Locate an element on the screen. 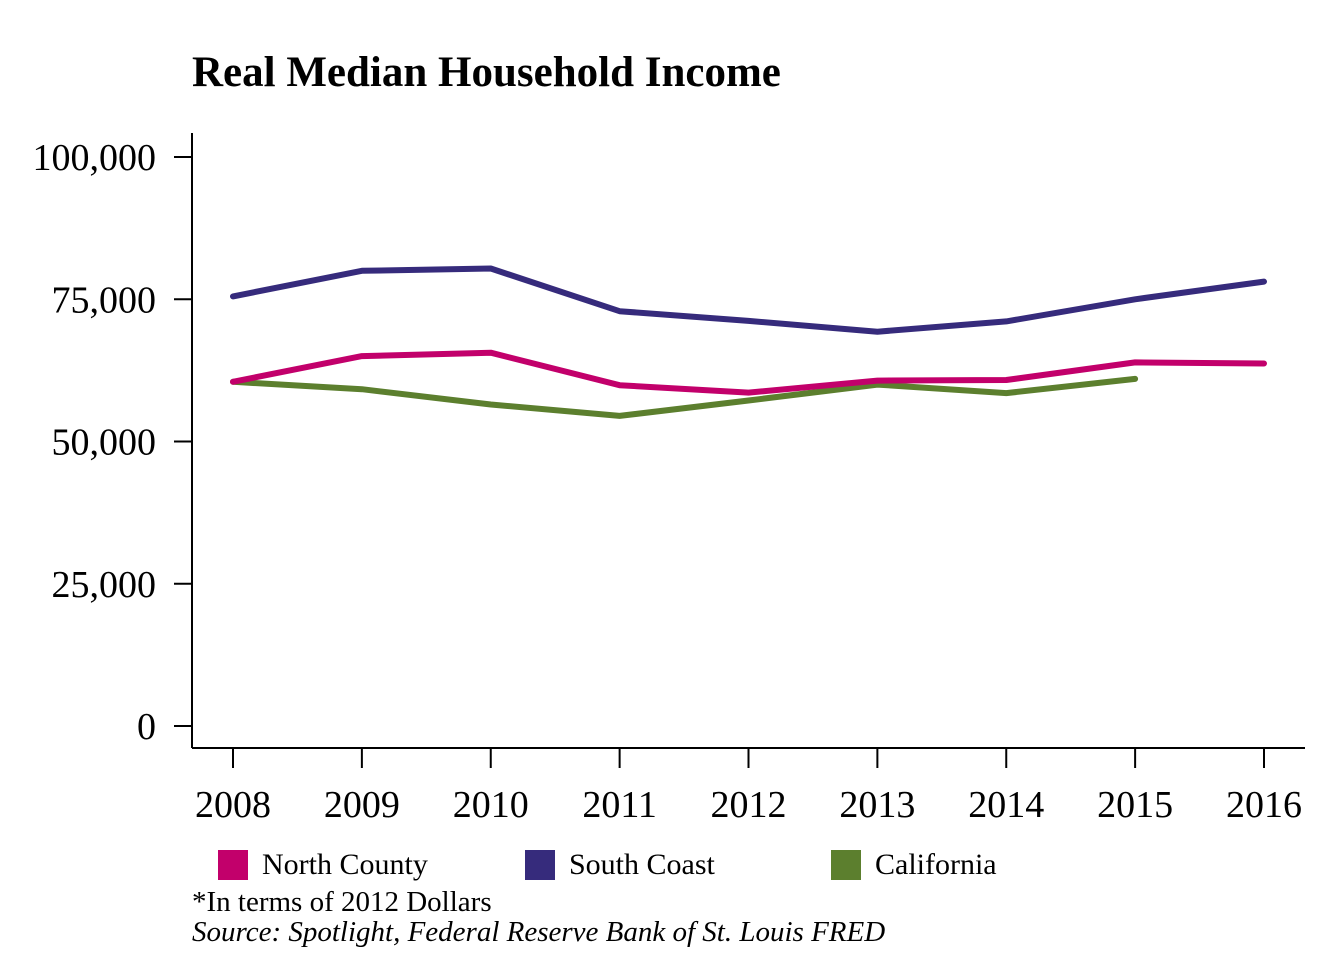  x-tick-label: 2013 is located at coordinates (877, 805).